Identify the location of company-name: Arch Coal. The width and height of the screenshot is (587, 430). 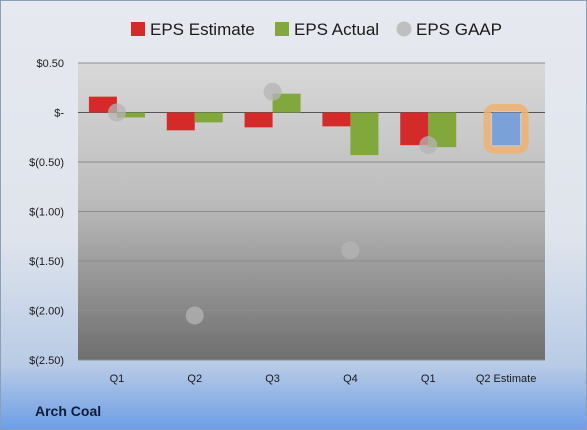
(68, 411).